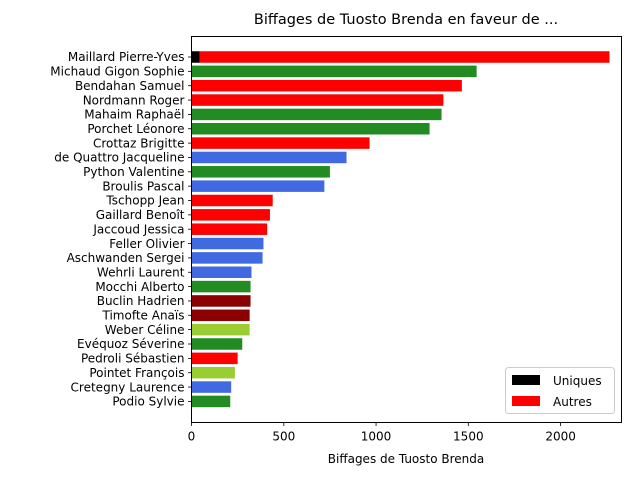 Image resolution: width=640 pixels, height=485 pixels. I want to click on y-tick-label: Maillard Pierre-Yves, so click(126, 57).